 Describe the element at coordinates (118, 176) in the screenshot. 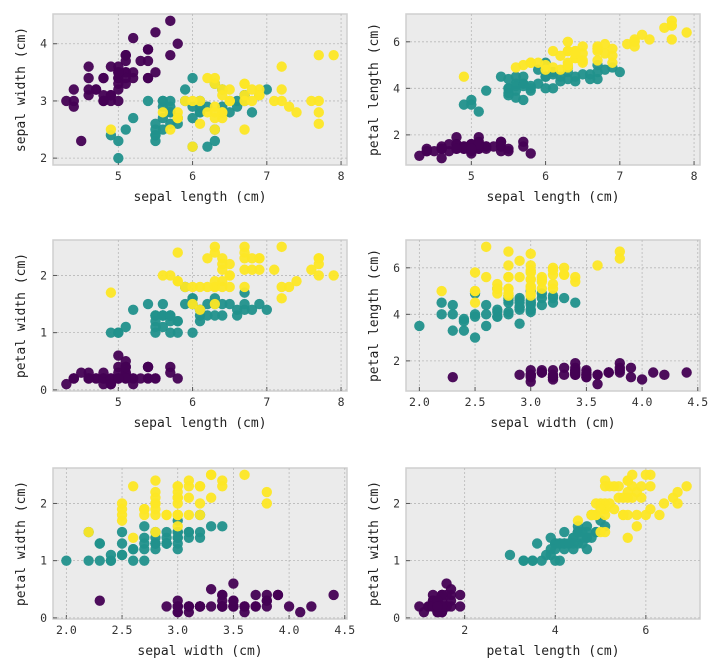

I see `x-tick-label: 5` at that location.